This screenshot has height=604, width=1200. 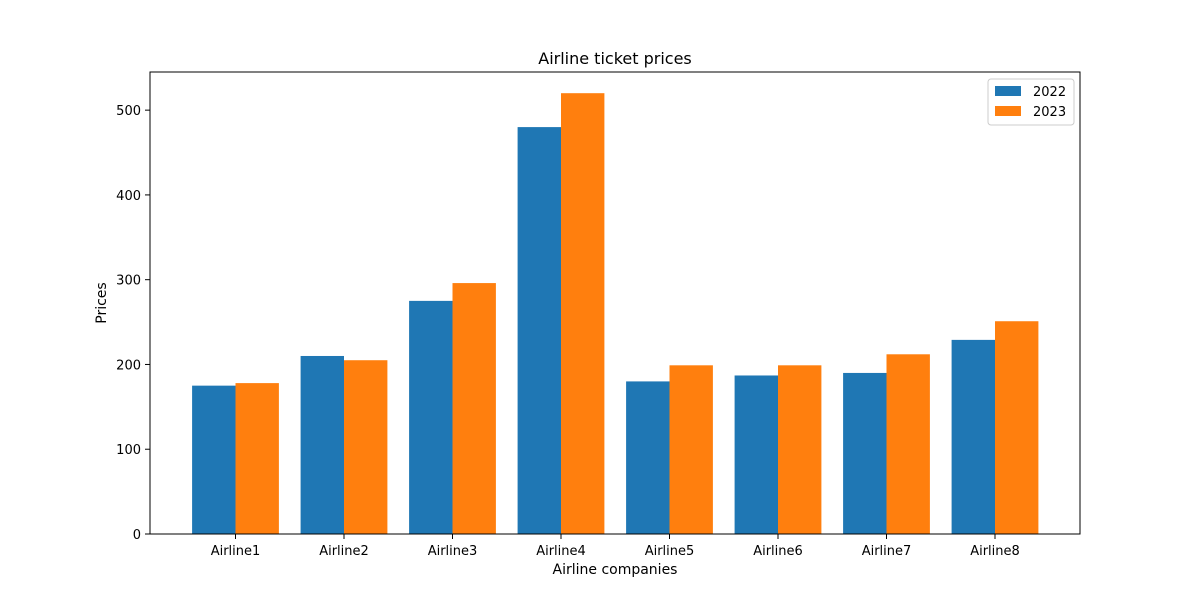 I want to click on bar-2023-Airline4, so click(x=583, y=313).